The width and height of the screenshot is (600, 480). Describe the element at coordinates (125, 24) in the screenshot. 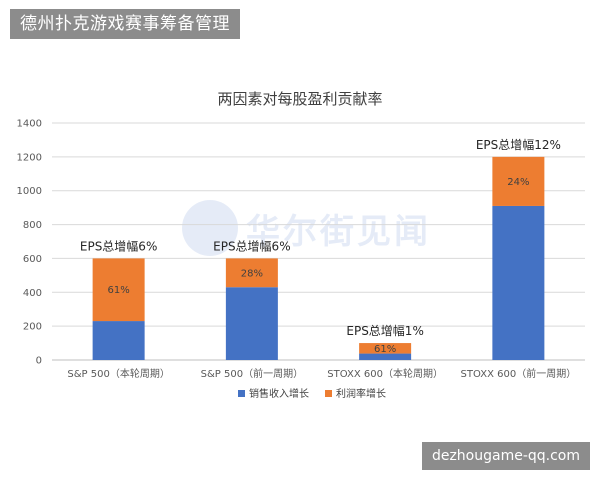

I see `site-banner: 德州扑克游戏赛事筹备管理` at that location.